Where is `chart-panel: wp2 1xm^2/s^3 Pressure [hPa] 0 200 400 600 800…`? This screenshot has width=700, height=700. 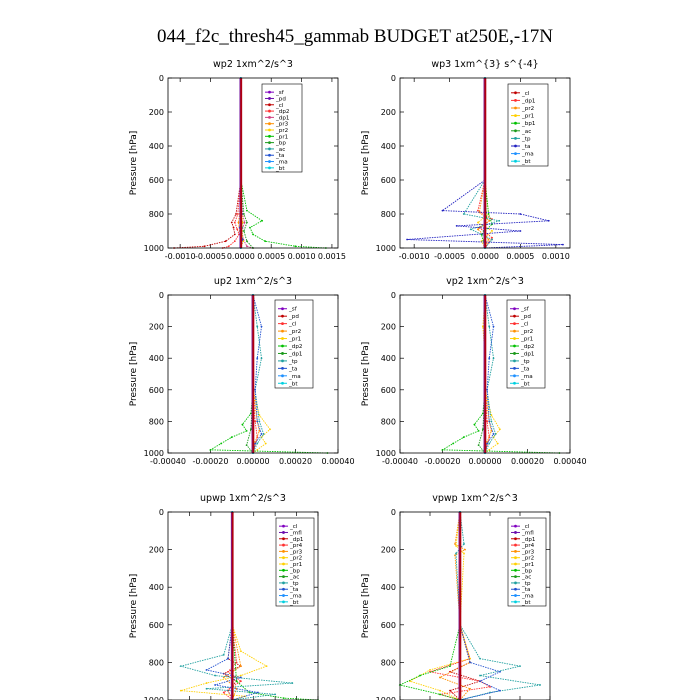 chart-panel: wp2 1xm^2/s^3 Pressure [hPa] 0 200 400 600 800… is located at coordinates (237, 160).